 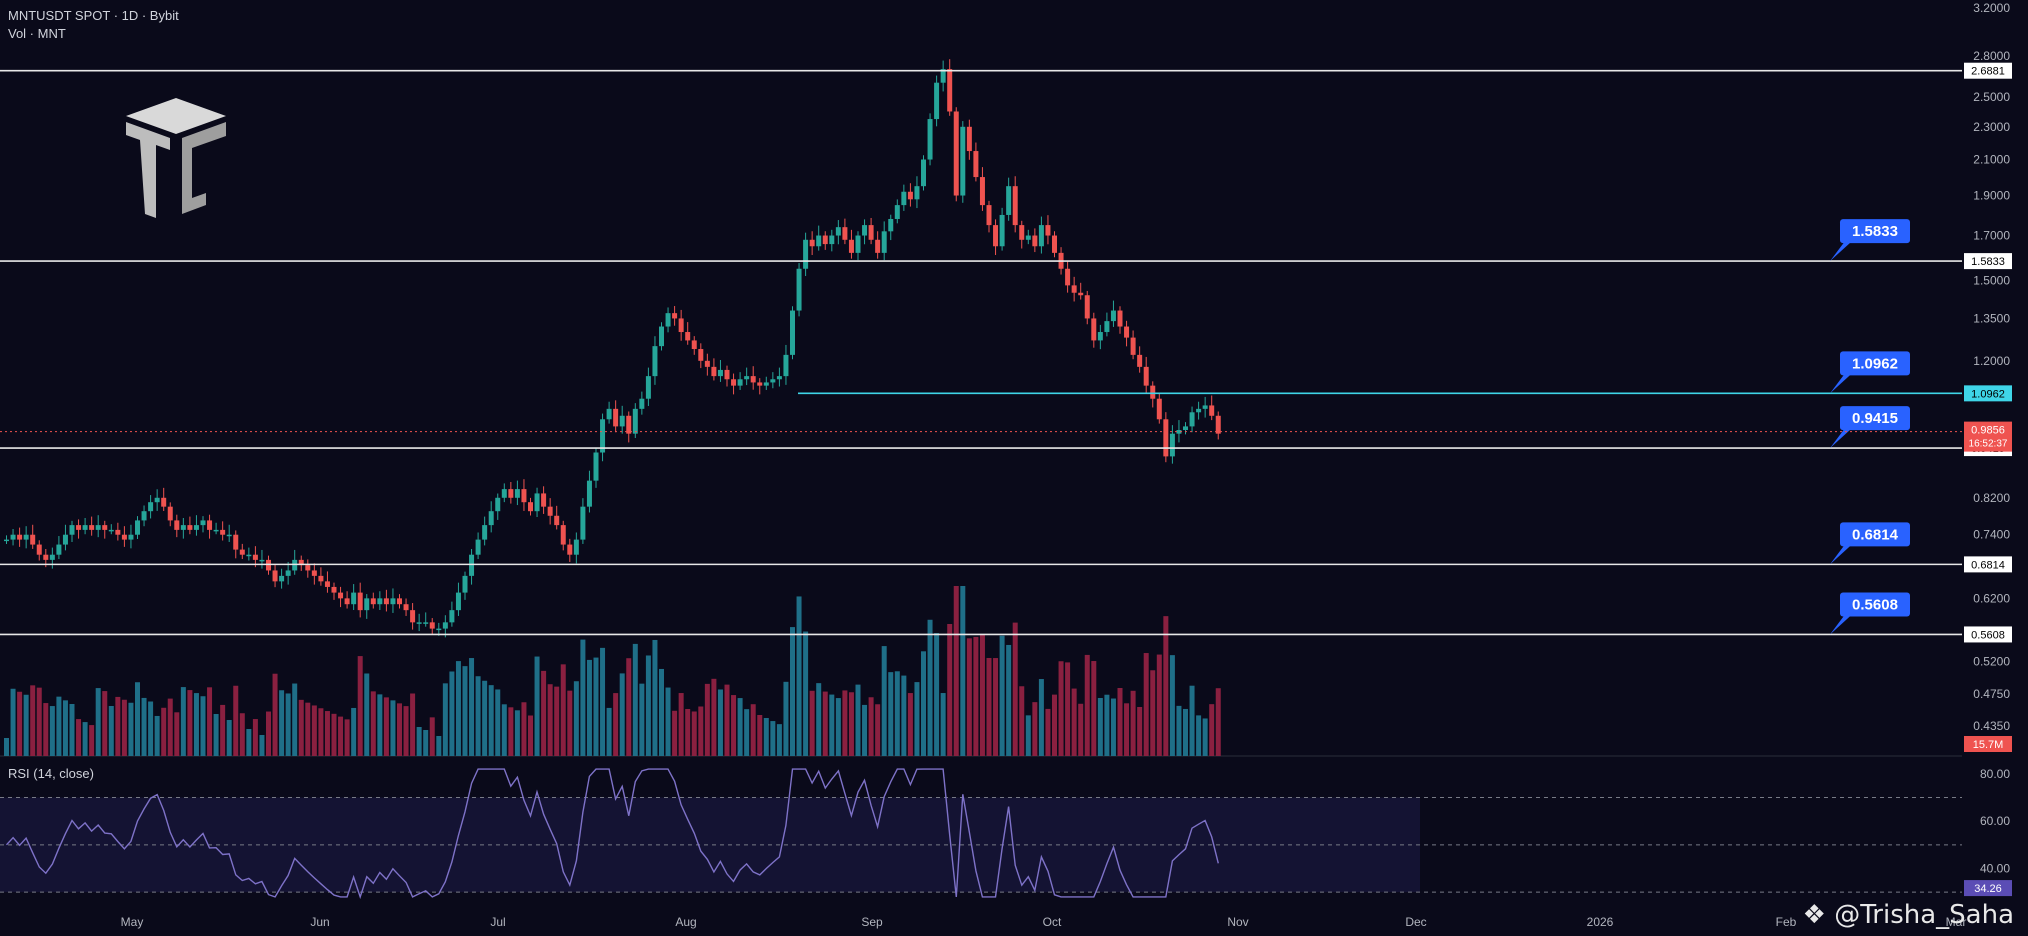 What do you see at coordinates (1991, 318) in the screenshot?
I see `price-tick-label: 1.3500` at bounding box center [1991, 318].